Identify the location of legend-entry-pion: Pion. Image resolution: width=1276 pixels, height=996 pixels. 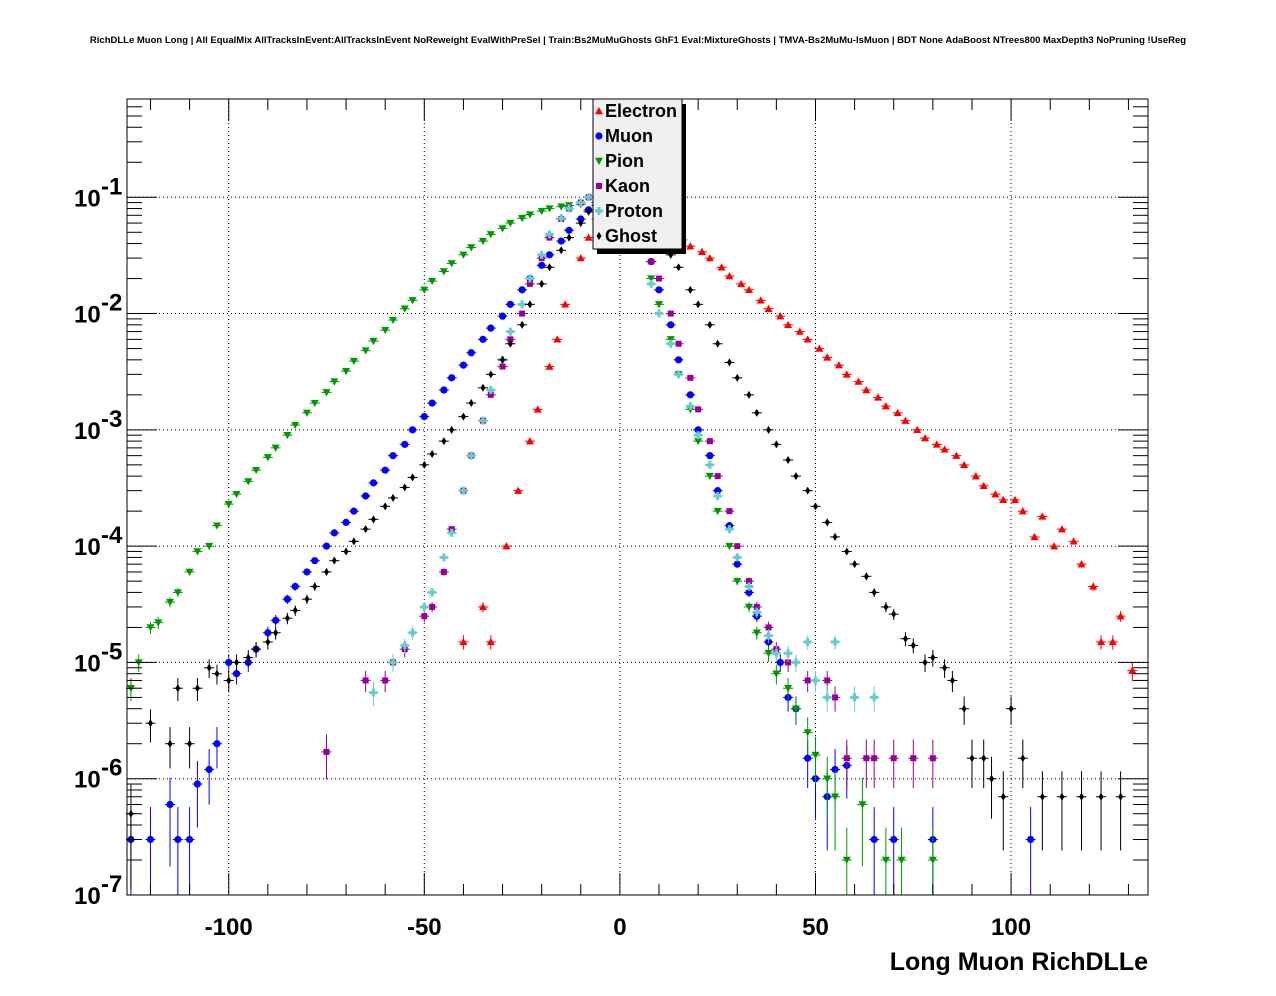
(619, 161).